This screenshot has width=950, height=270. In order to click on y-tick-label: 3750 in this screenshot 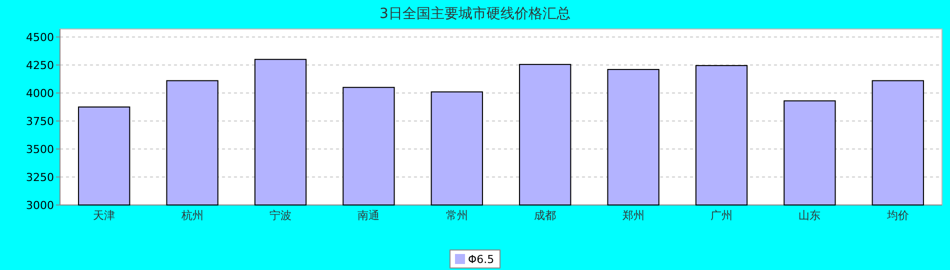, I will do `click(40, 121)`.